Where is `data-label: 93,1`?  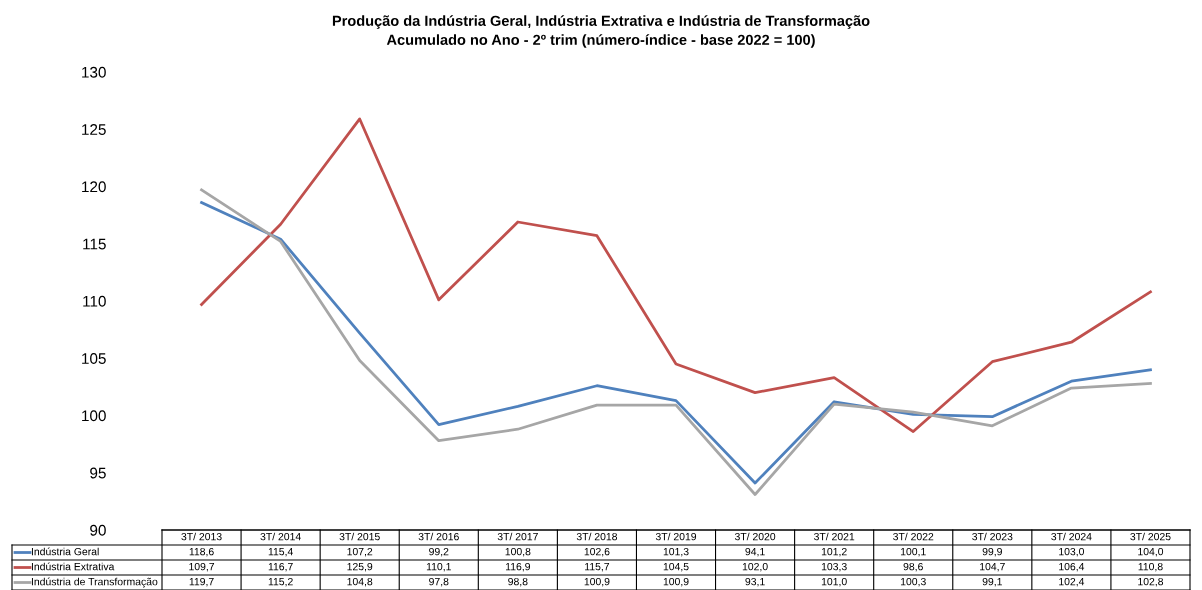
data-label: 93,1 is located at coordinates (755, 582).